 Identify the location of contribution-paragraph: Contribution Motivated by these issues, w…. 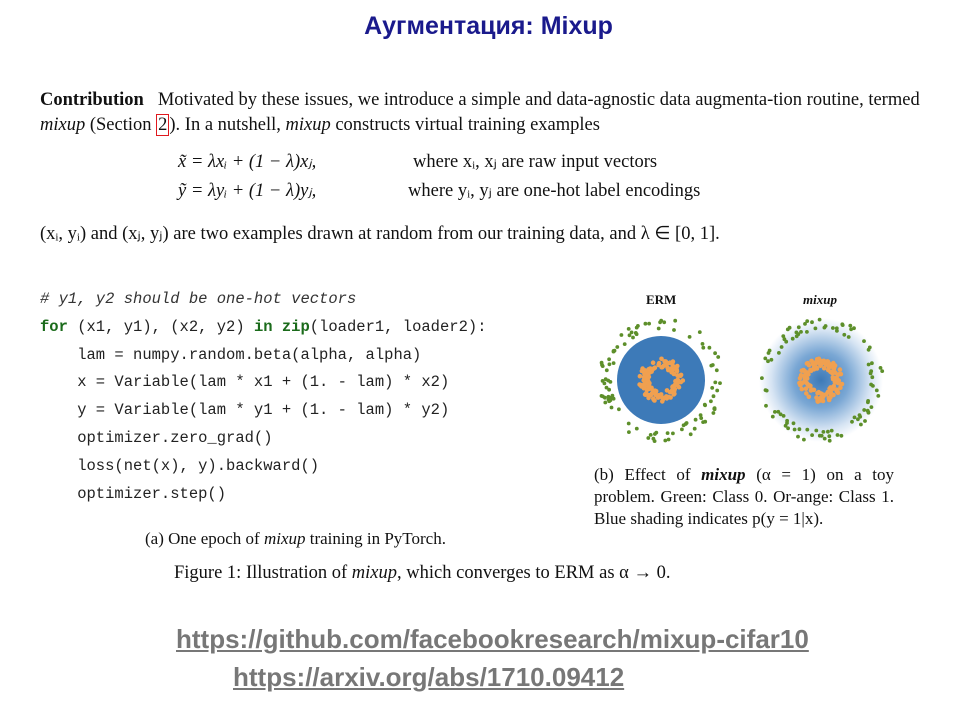
(480, 113).